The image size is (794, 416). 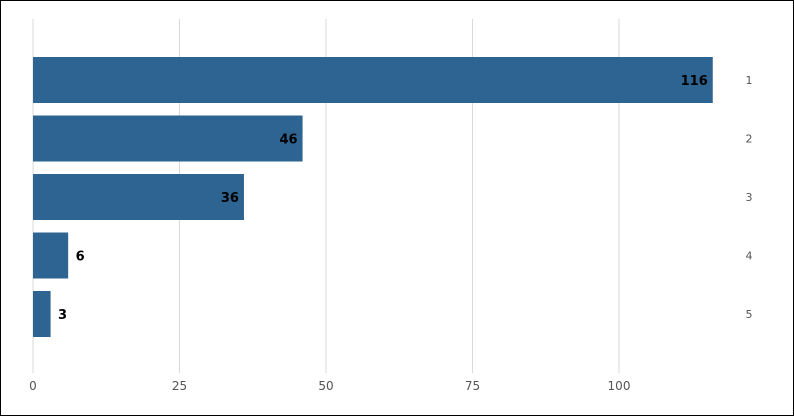 I want to click on category-label: 2, so click(x=749, y=139).